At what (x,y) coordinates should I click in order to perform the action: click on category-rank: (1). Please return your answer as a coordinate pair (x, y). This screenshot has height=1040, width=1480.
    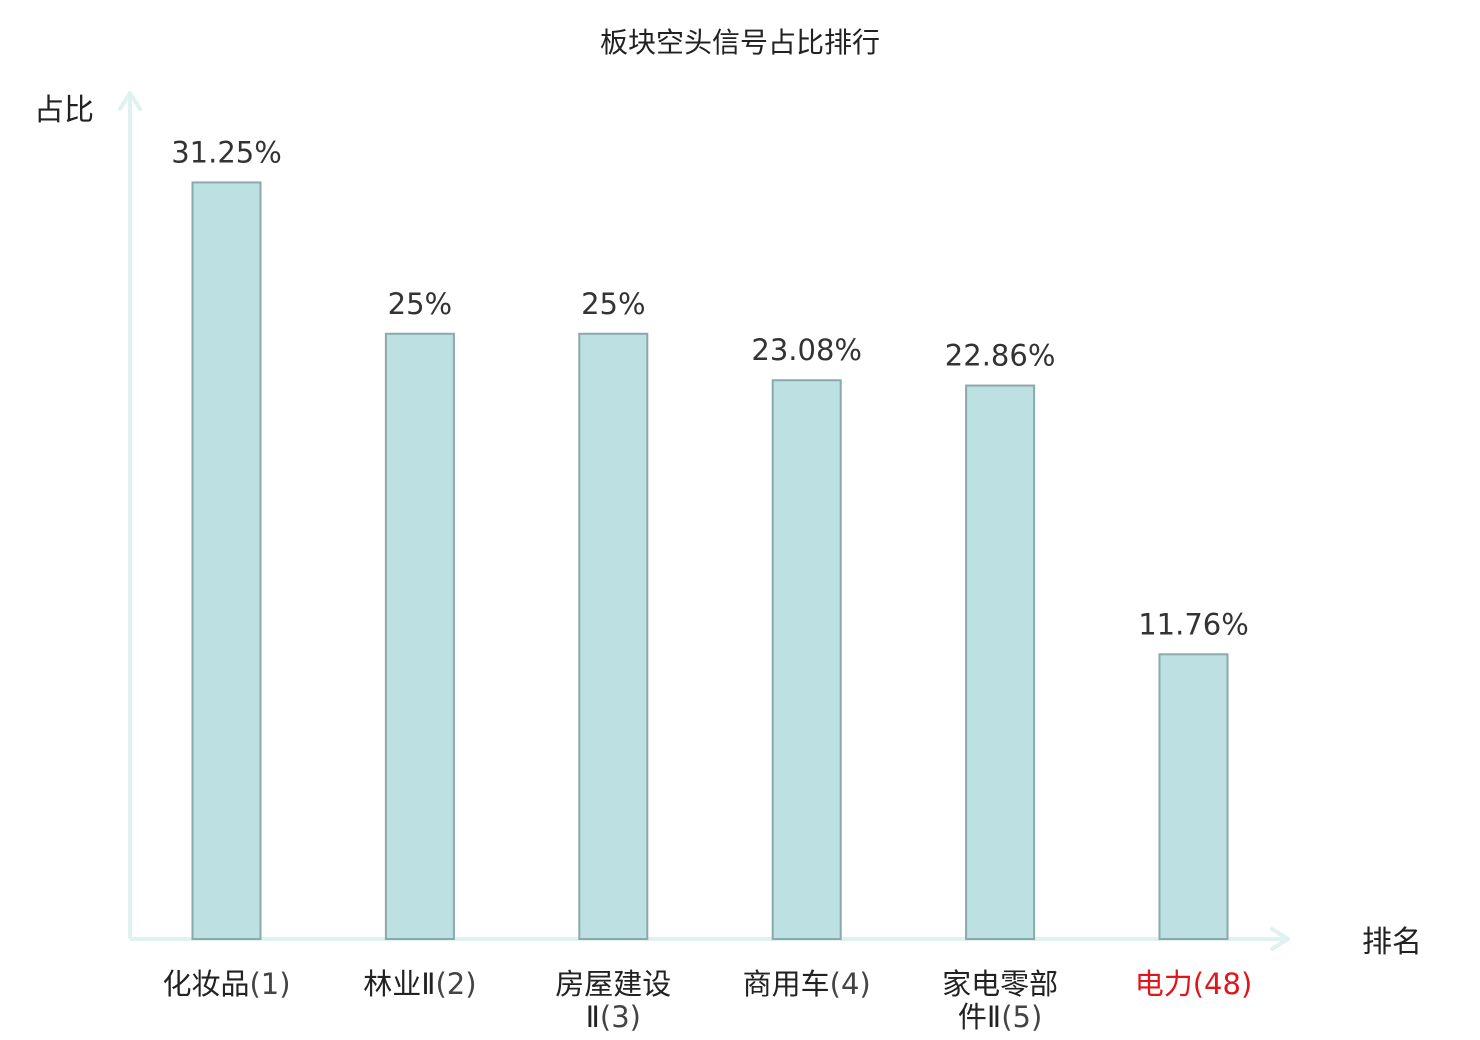
    Looking at the image, I should click on (269, 984).